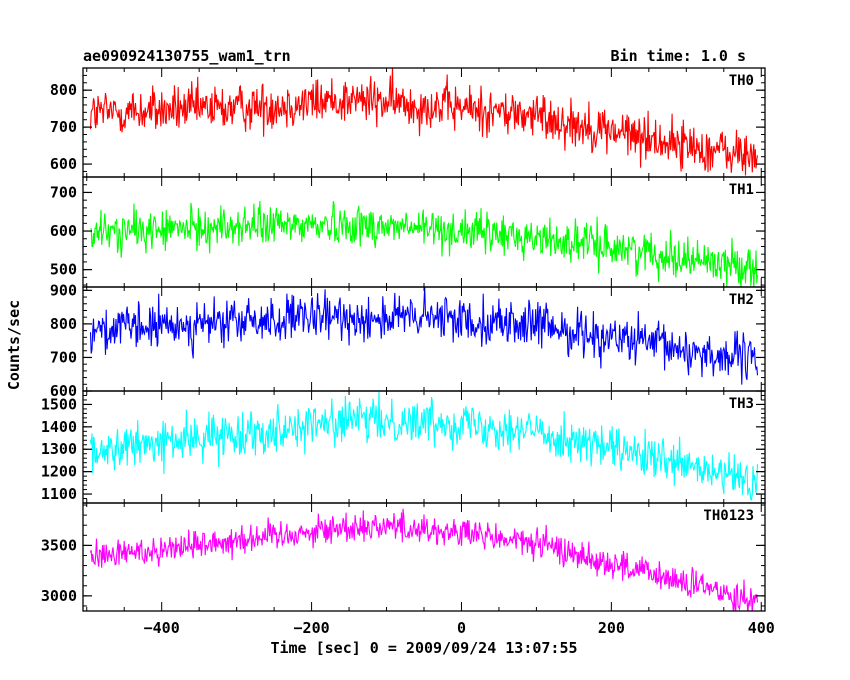  What do you see at coordinates (63, 270) in the screenshot?
I see `y-tick-label: 500` at bounding box center [63, 270].